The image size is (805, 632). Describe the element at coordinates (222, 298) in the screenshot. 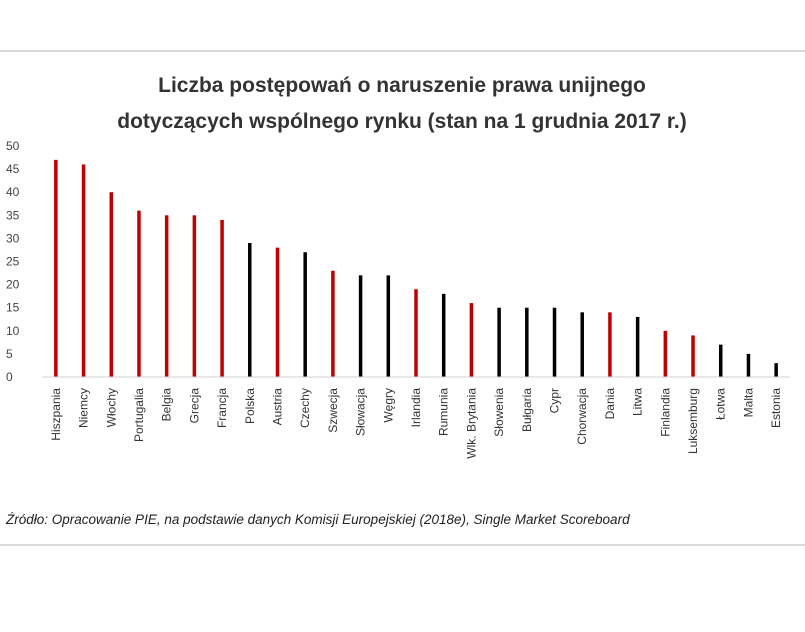

I see `bar-francja` at that location.